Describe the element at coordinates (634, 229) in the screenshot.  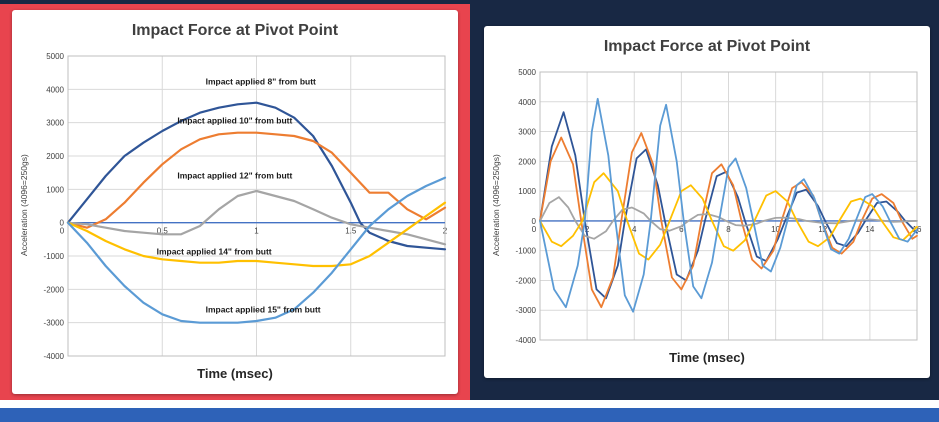
I see `svg-text: 4` at that location.